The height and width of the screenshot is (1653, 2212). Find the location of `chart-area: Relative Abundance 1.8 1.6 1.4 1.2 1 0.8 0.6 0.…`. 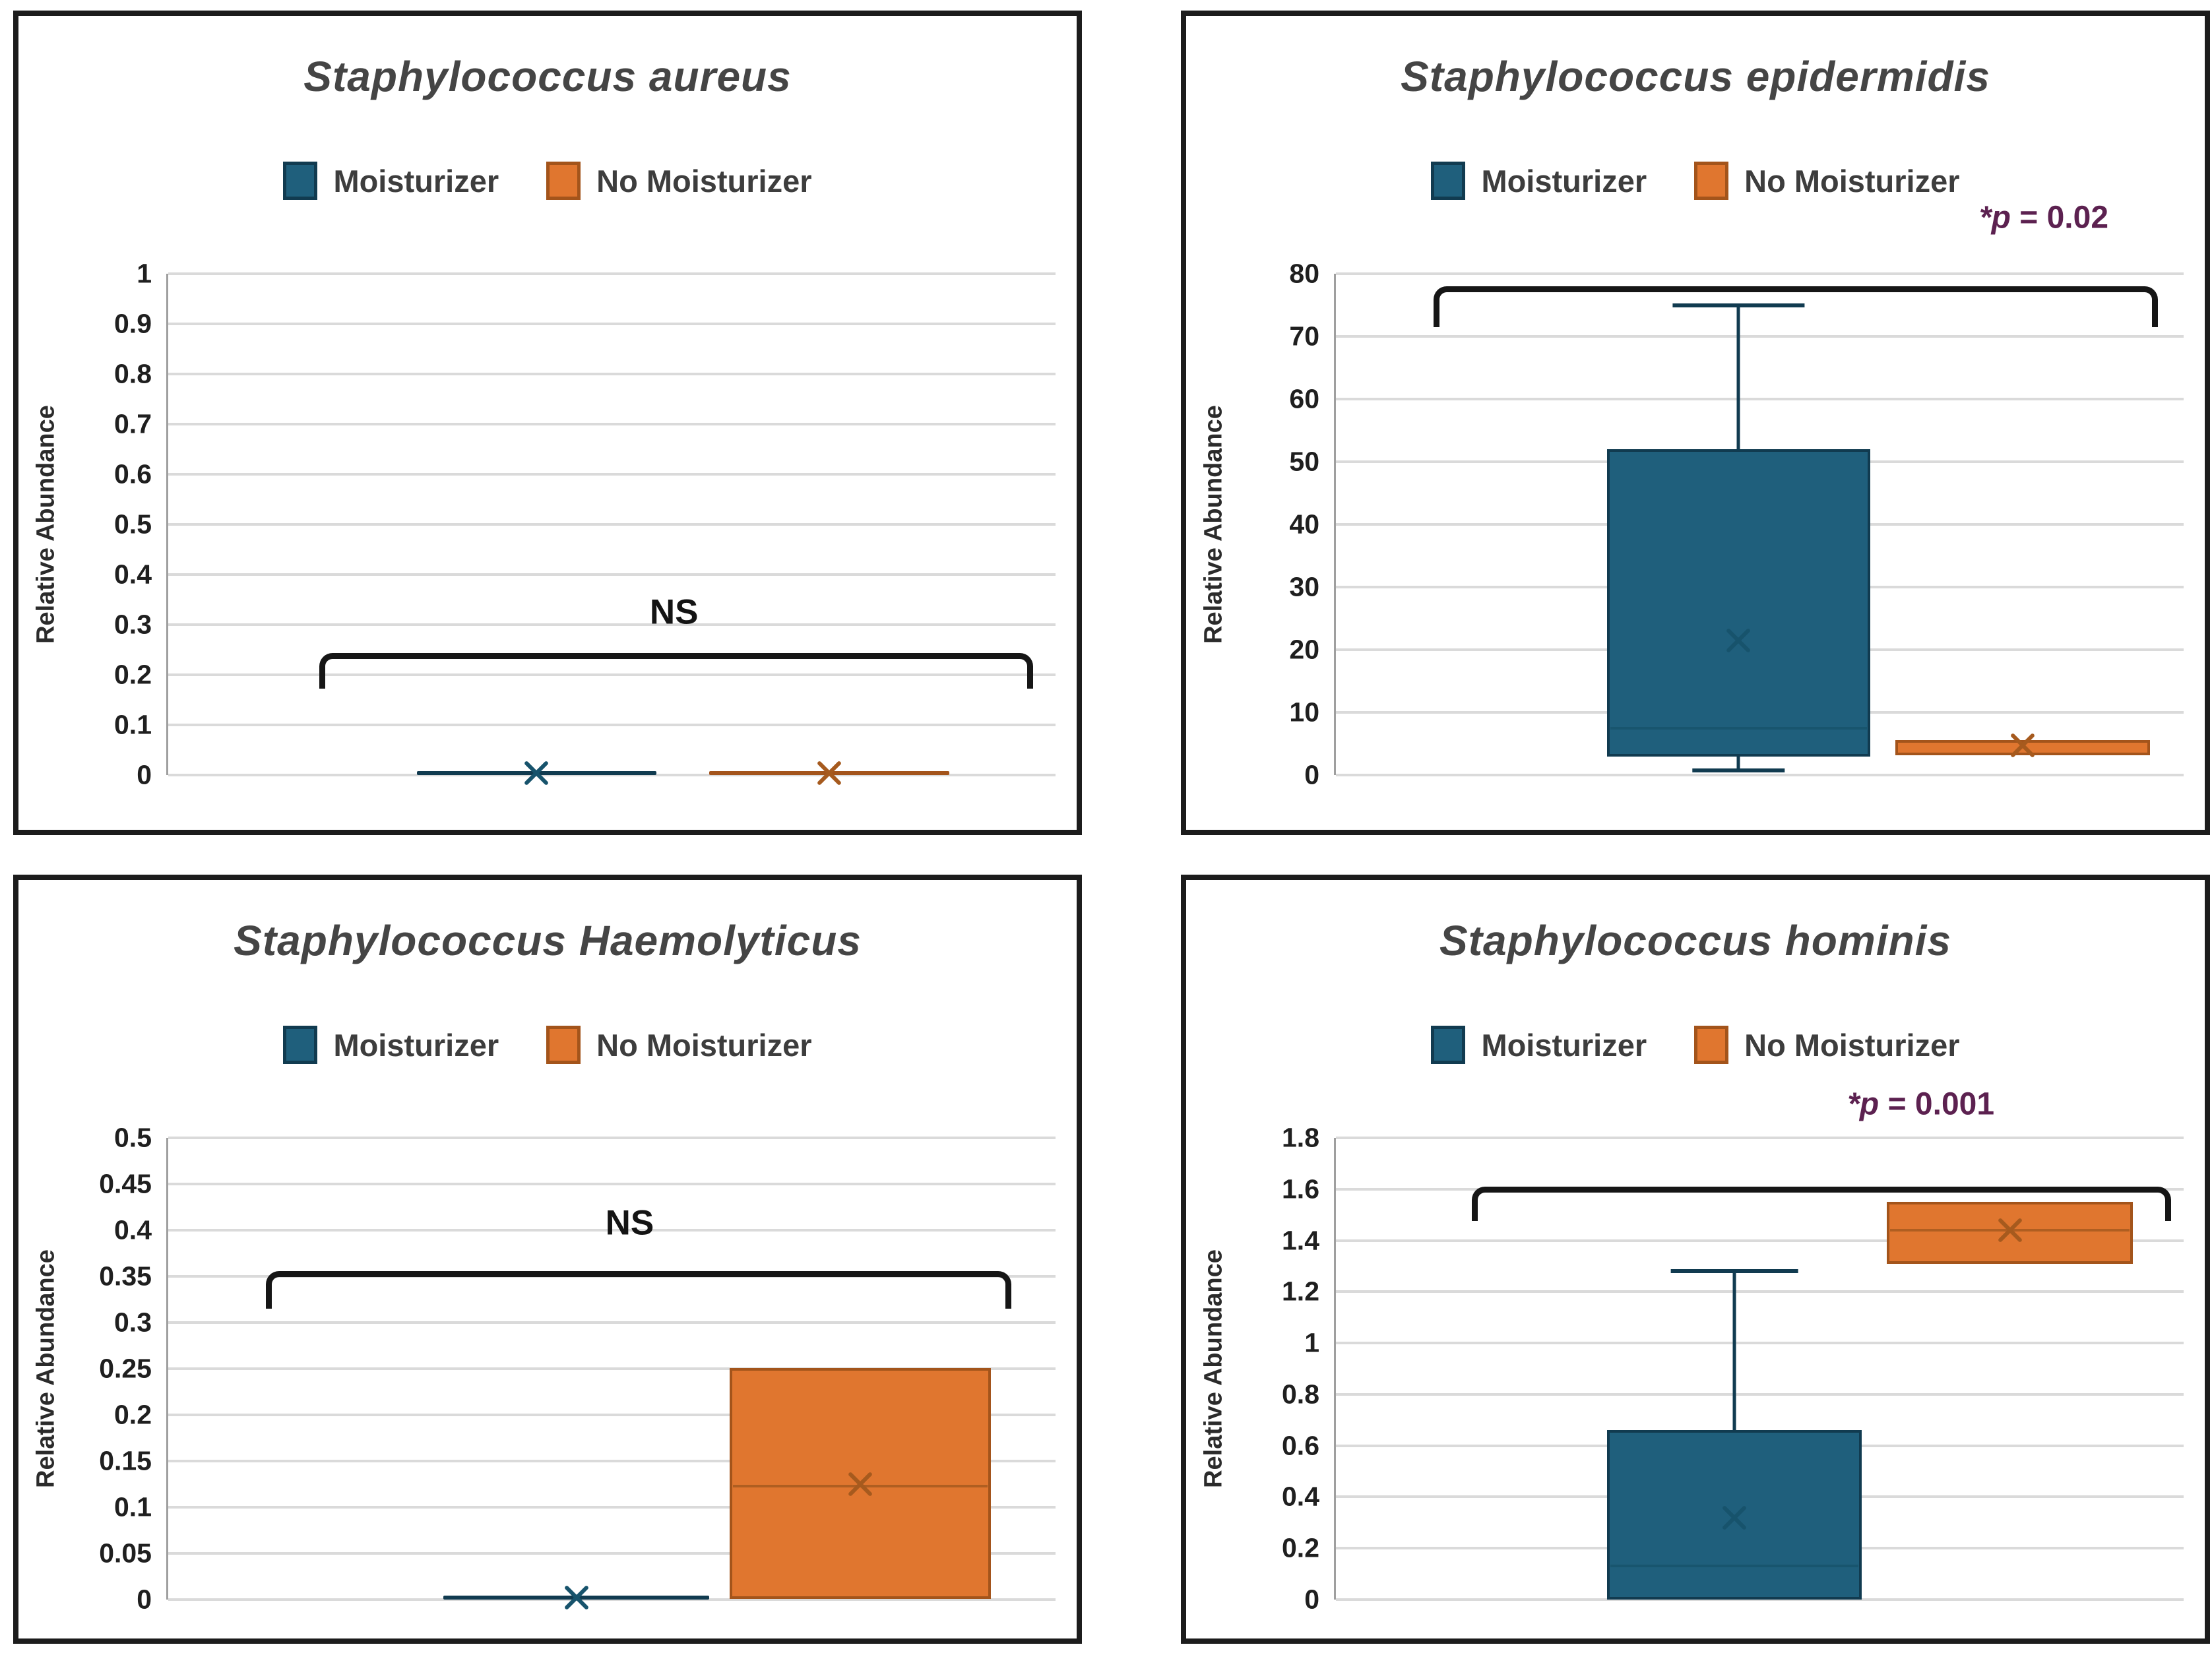

chart-area: Relative Abundance 1.8 1.6 1.4 1.2 1 0.8 0.6 0.… is located at coordinates (1695, 1351).